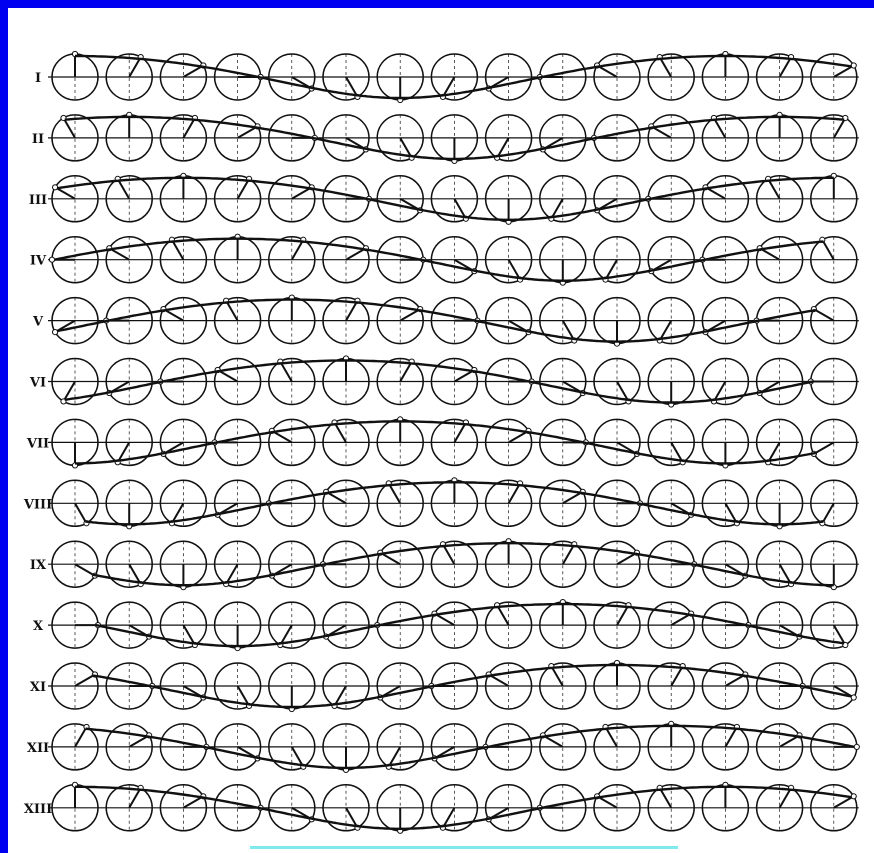 The height and width of the screenshot is (853, 874). What do you see at coordinates (38, 687) in the screenshot?
I see `row-label: XI` at bounding box center [38, 687].